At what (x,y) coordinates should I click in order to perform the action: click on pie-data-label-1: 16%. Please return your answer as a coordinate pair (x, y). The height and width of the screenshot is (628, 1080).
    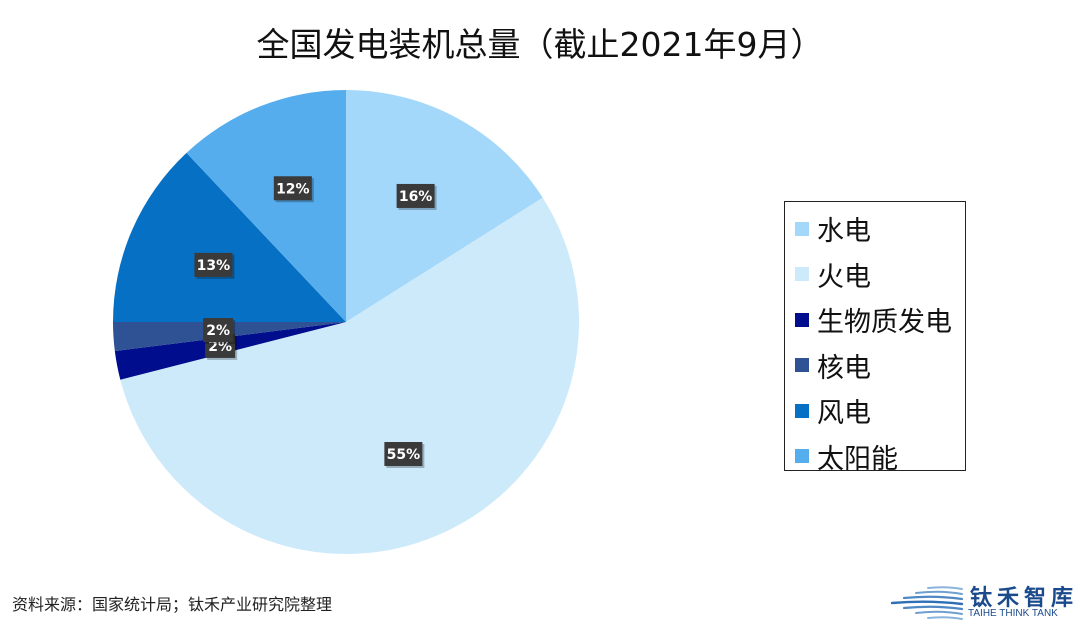
    Looking at the image, I should click on (416, 196).